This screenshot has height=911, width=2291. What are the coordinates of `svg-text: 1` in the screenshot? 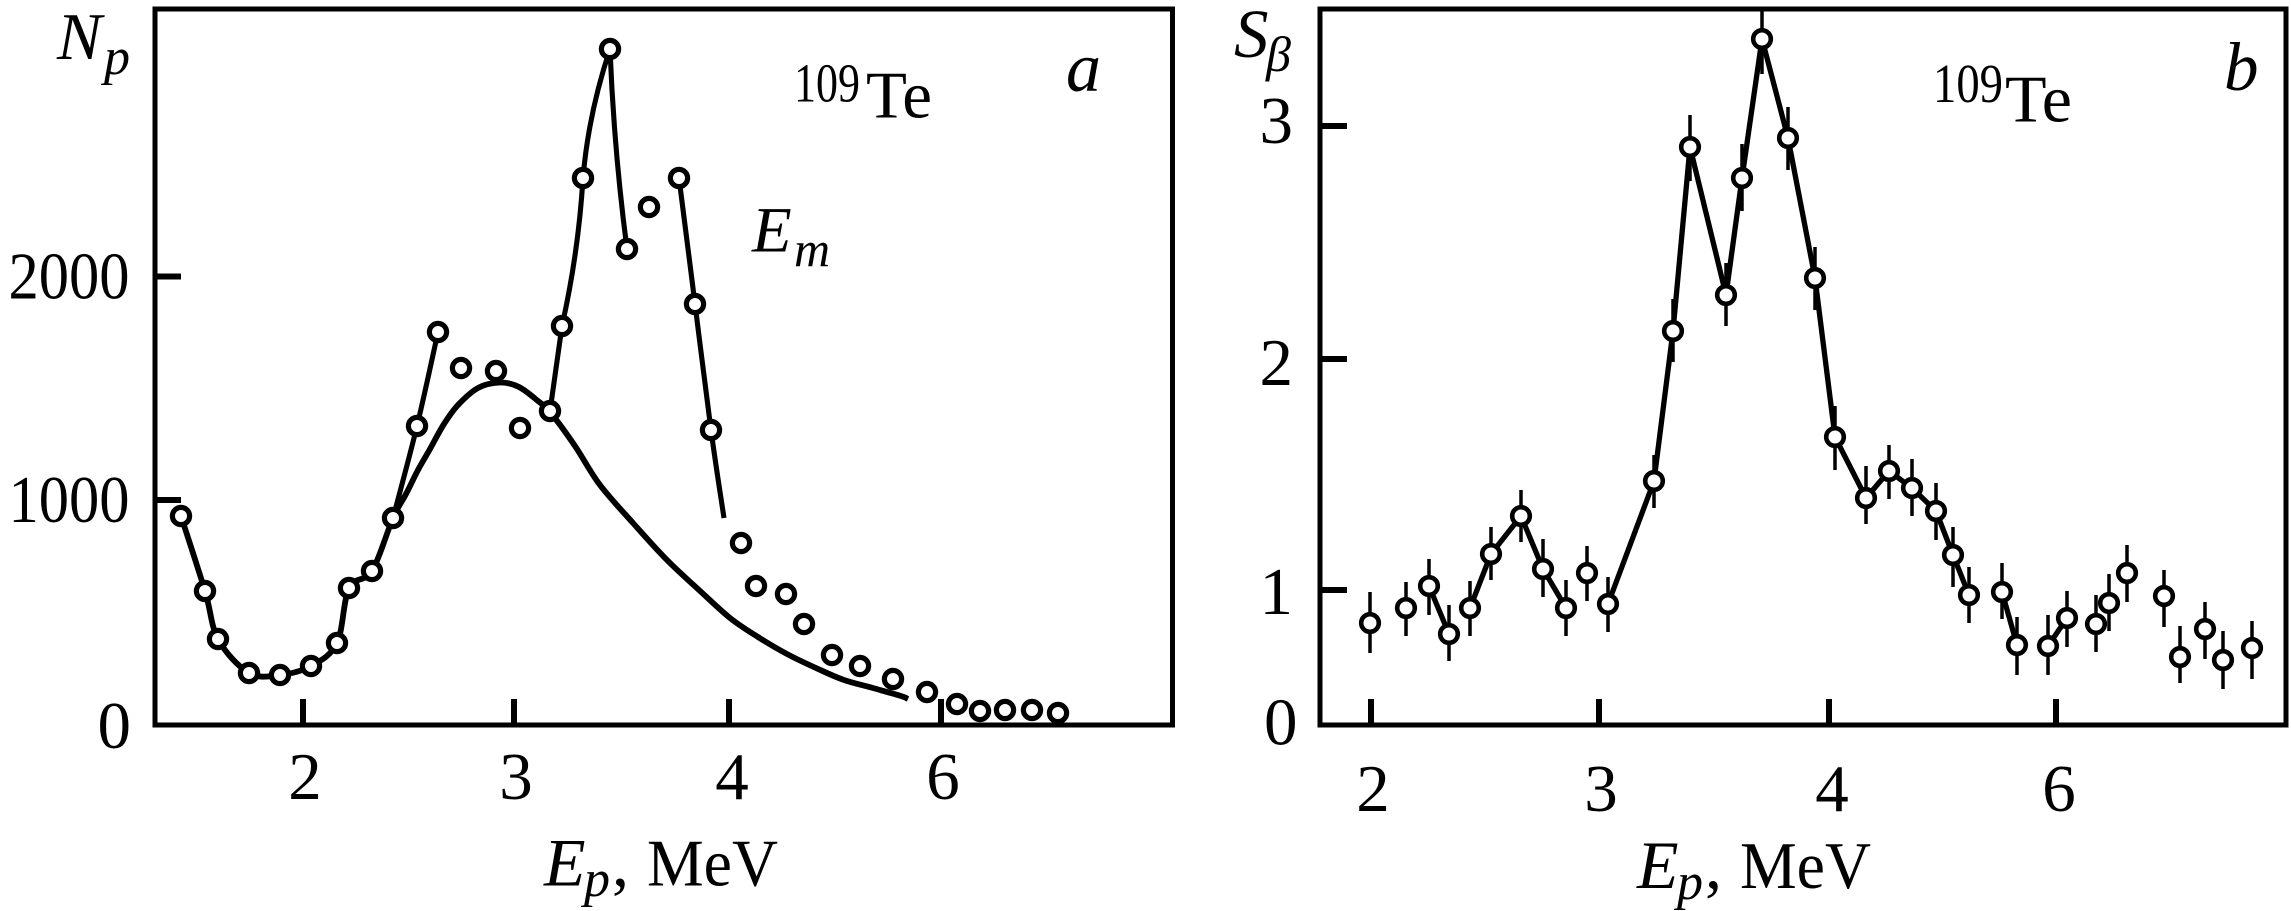 It's located at (1277, 592).